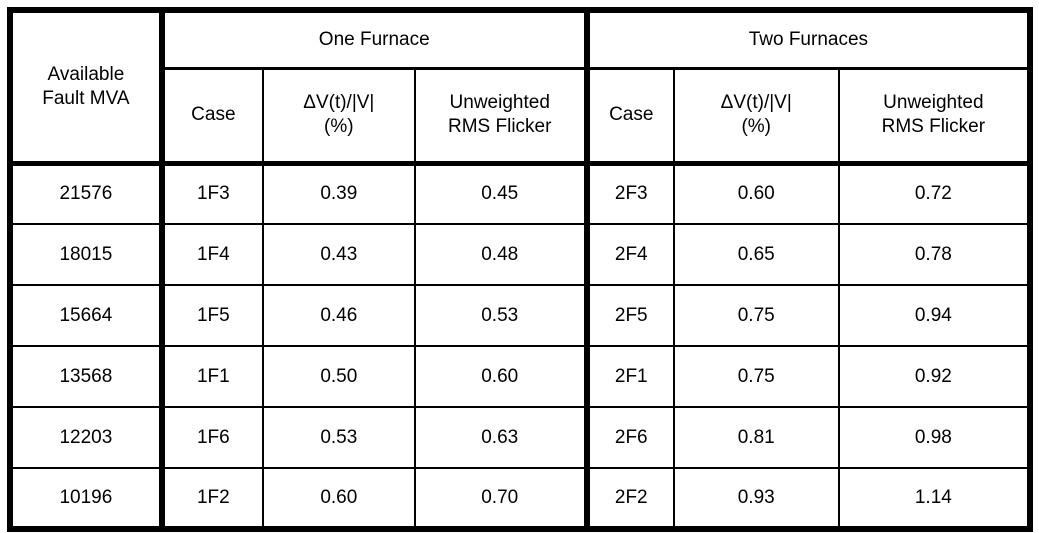  Describe the element at coordinates (756, 498) in the screenshot. I see `two-dv-cell: 0.93` at that location.